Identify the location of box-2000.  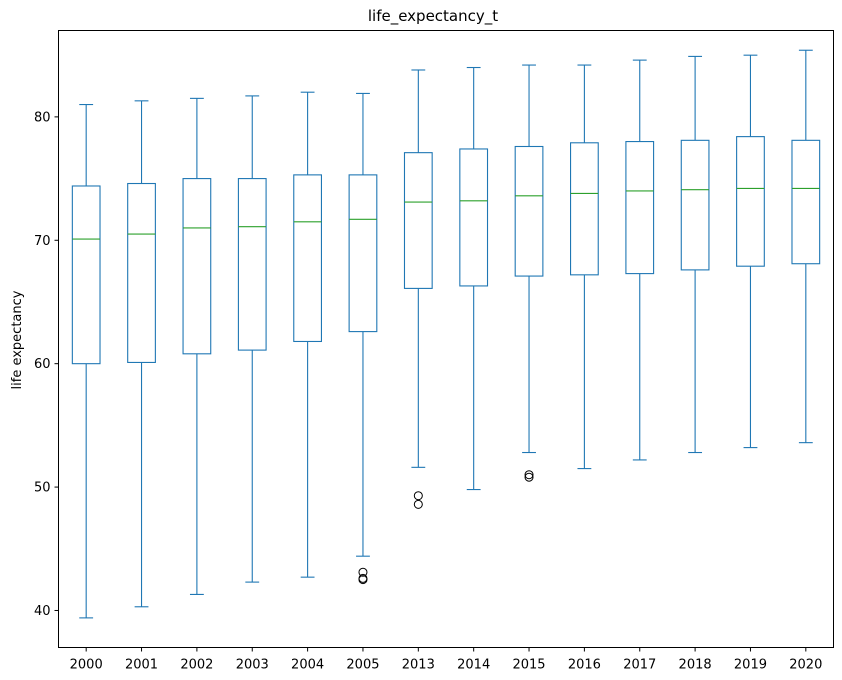
(86, 361).